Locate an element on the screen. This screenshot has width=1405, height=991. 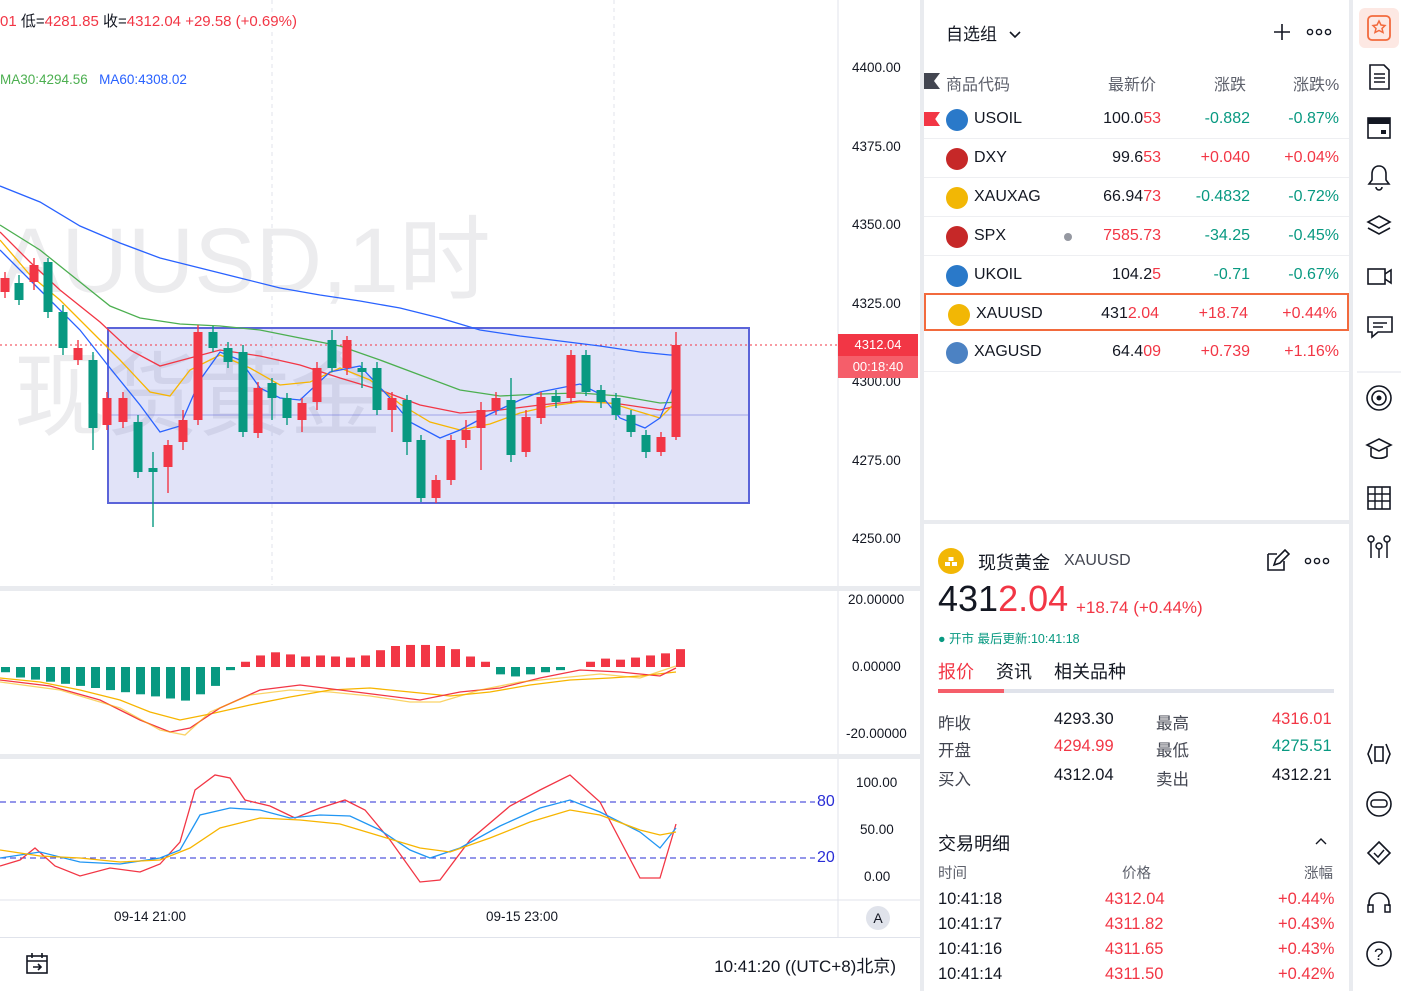
price-change: -34.25 is located at coordinates (1227, 235).